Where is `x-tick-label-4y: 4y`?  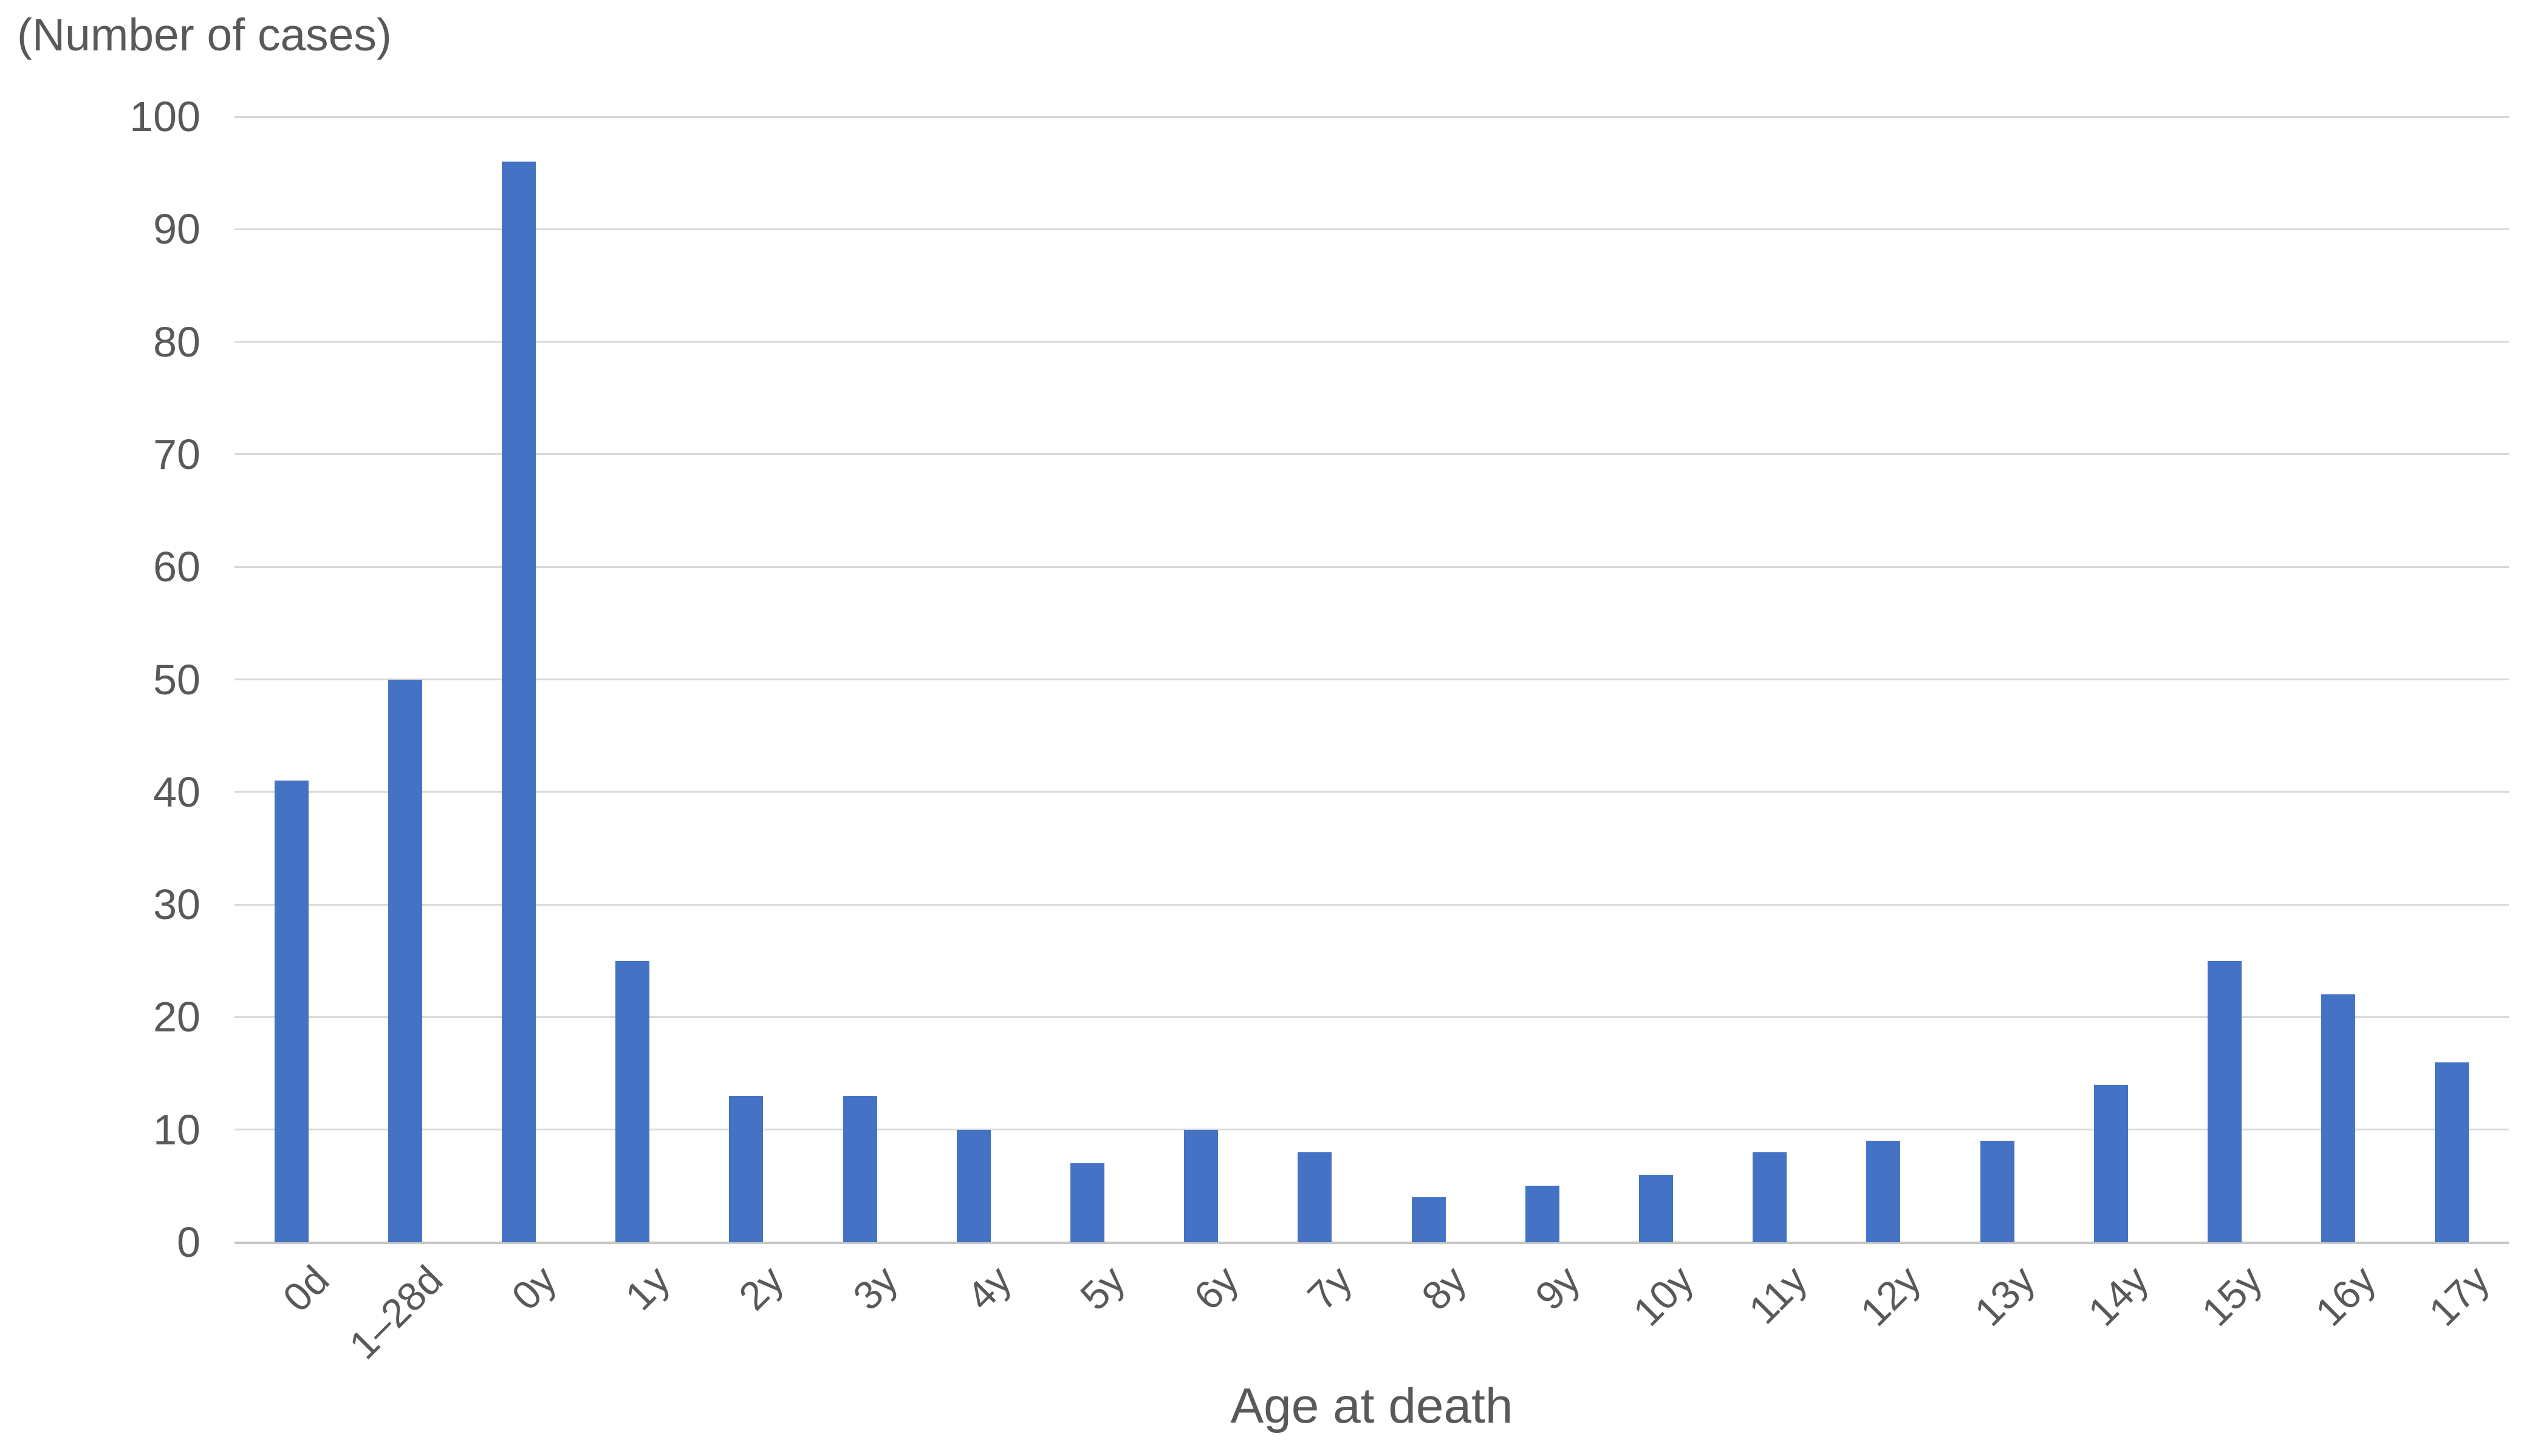
x-tick-label-4y: 4y is located at coordinates (989, 1288).